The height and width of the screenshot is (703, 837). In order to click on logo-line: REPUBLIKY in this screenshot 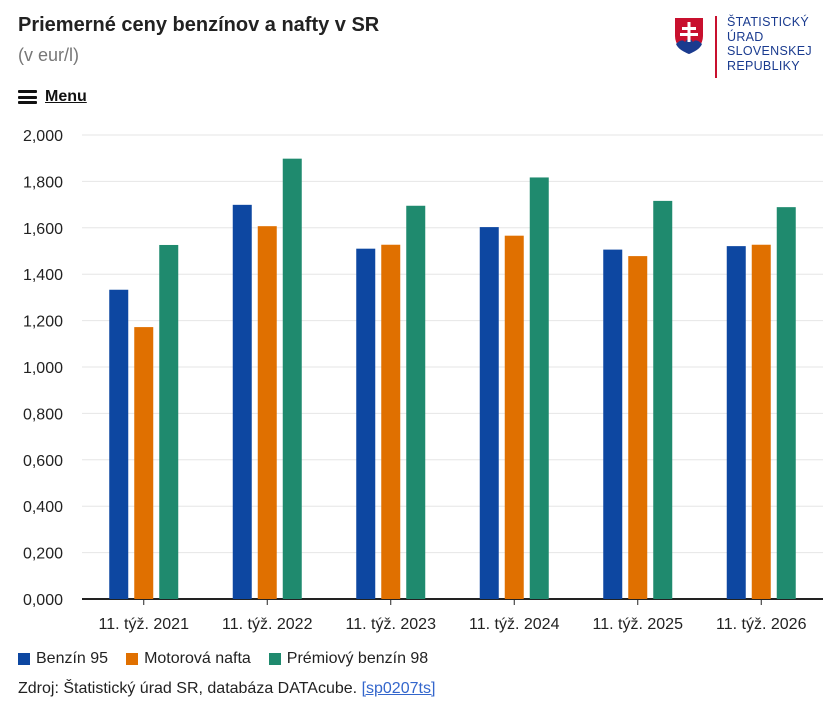, I will do `click(763, 65)`.